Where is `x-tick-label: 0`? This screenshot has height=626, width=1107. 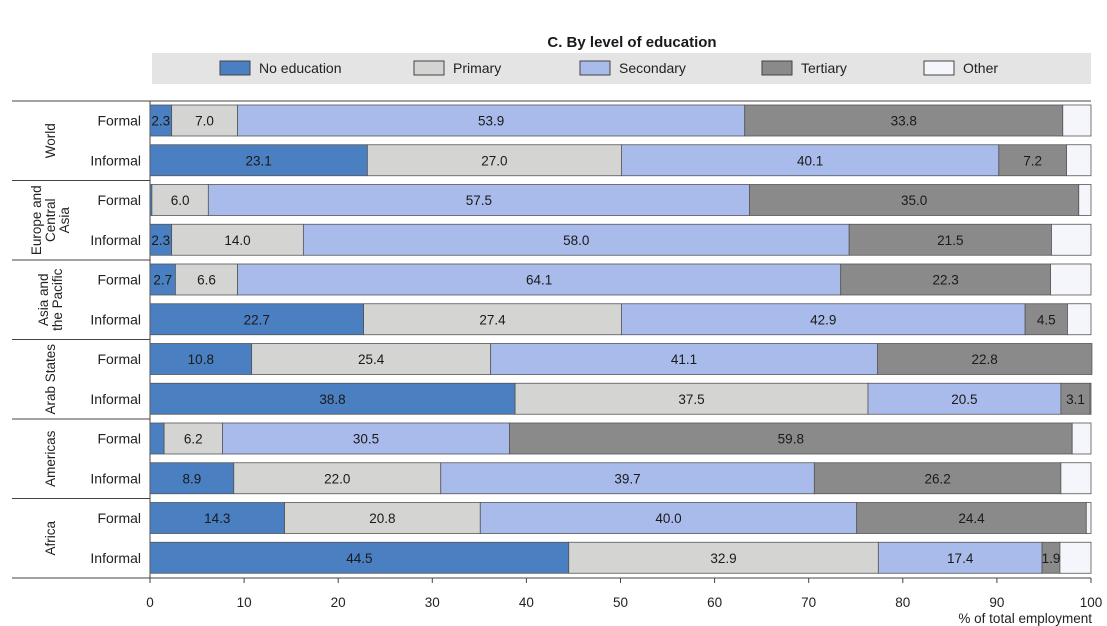
x-tick-label: 0 is located at coordinates (150, 602).